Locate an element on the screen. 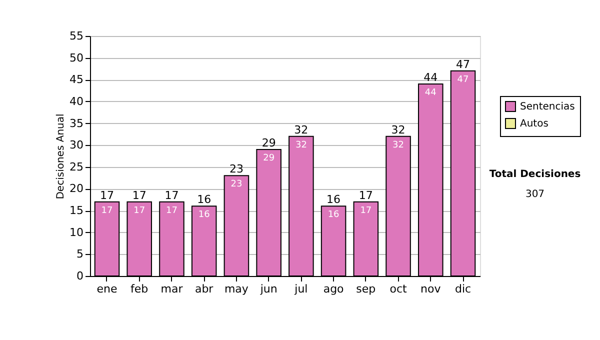 This screenshot has height=340, width=600. total-label: 47 is located at coordinates (463, 64).